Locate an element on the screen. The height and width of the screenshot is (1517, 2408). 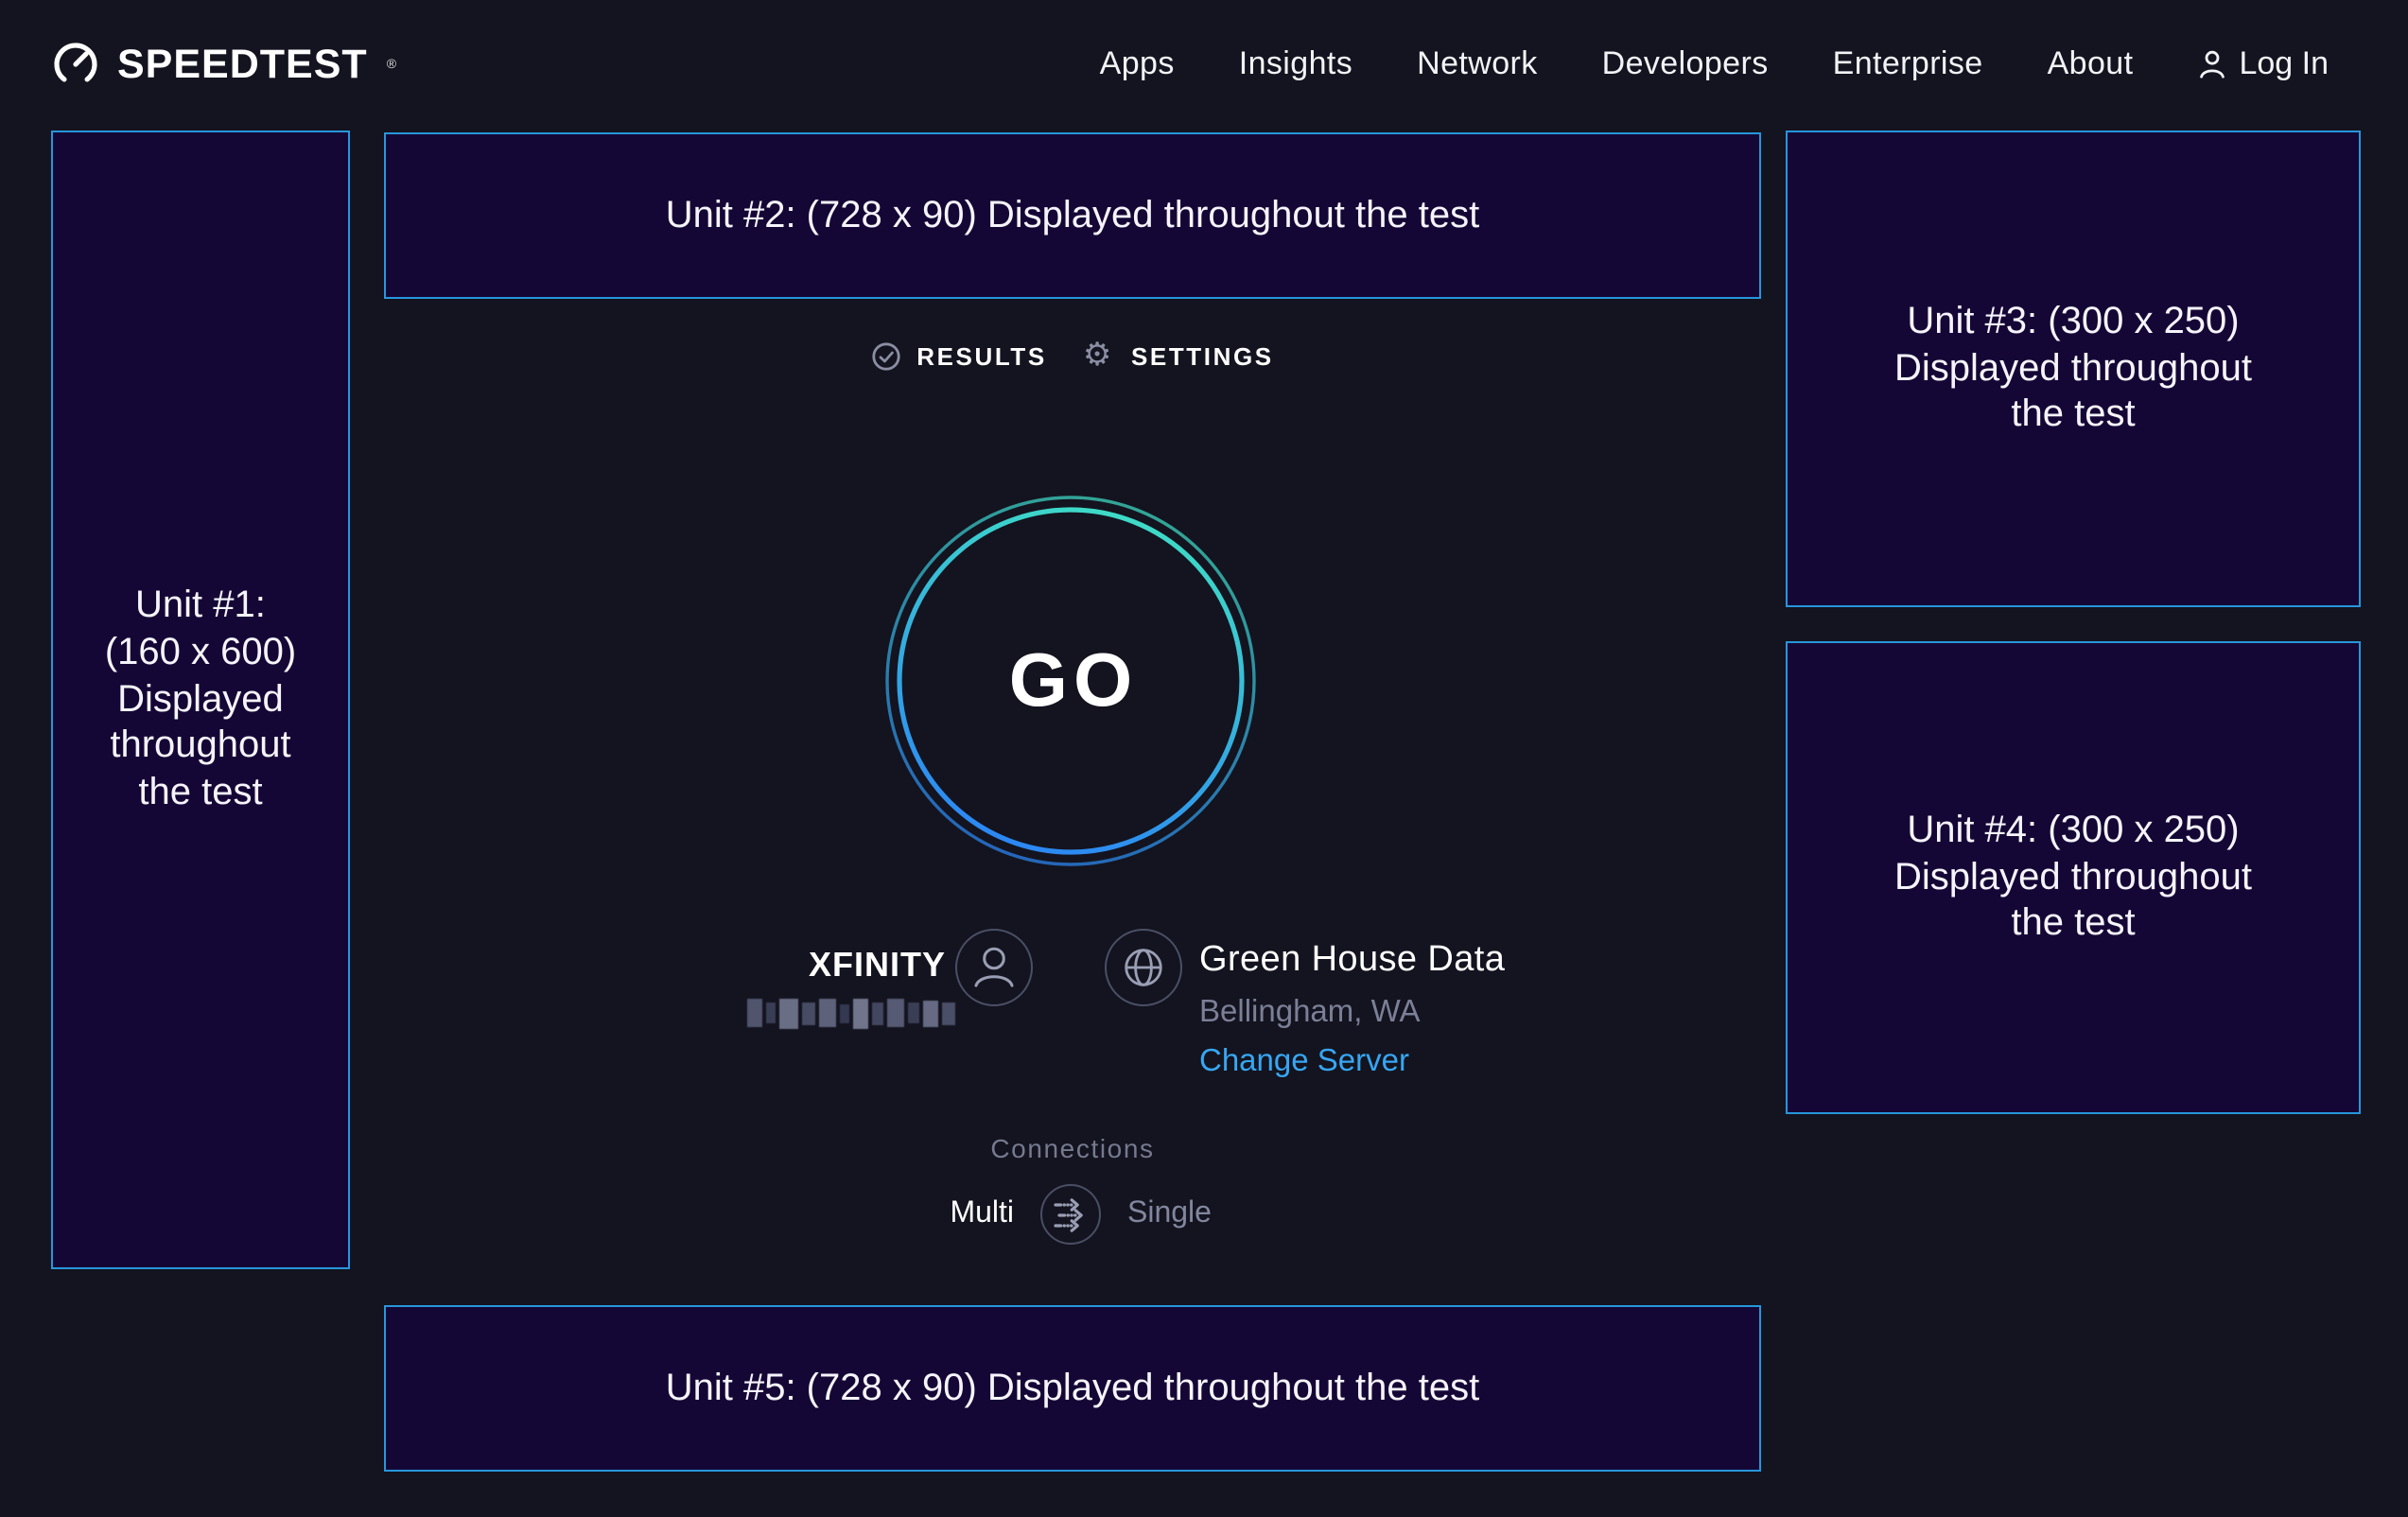
change-server-link: Change Server is located at coordinates (1304, 1061).